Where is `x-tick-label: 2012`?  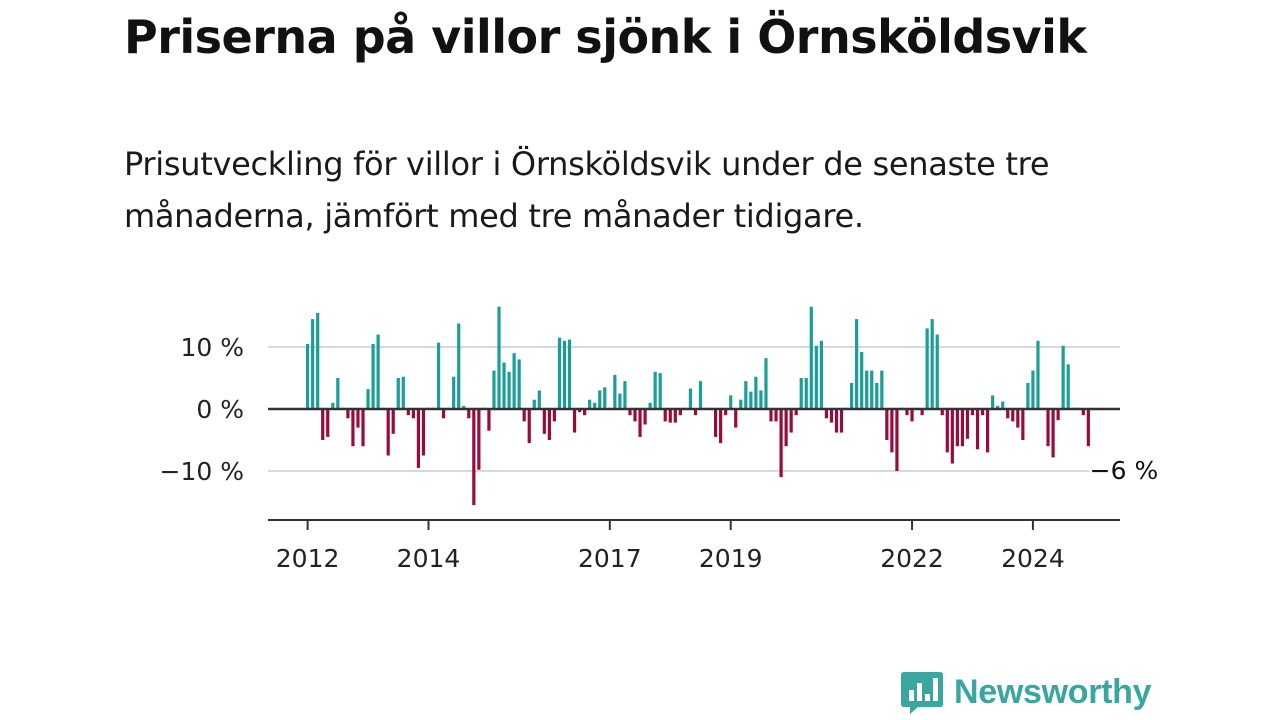
x-tick-label: 2012 is located at coordinates (308, 558).